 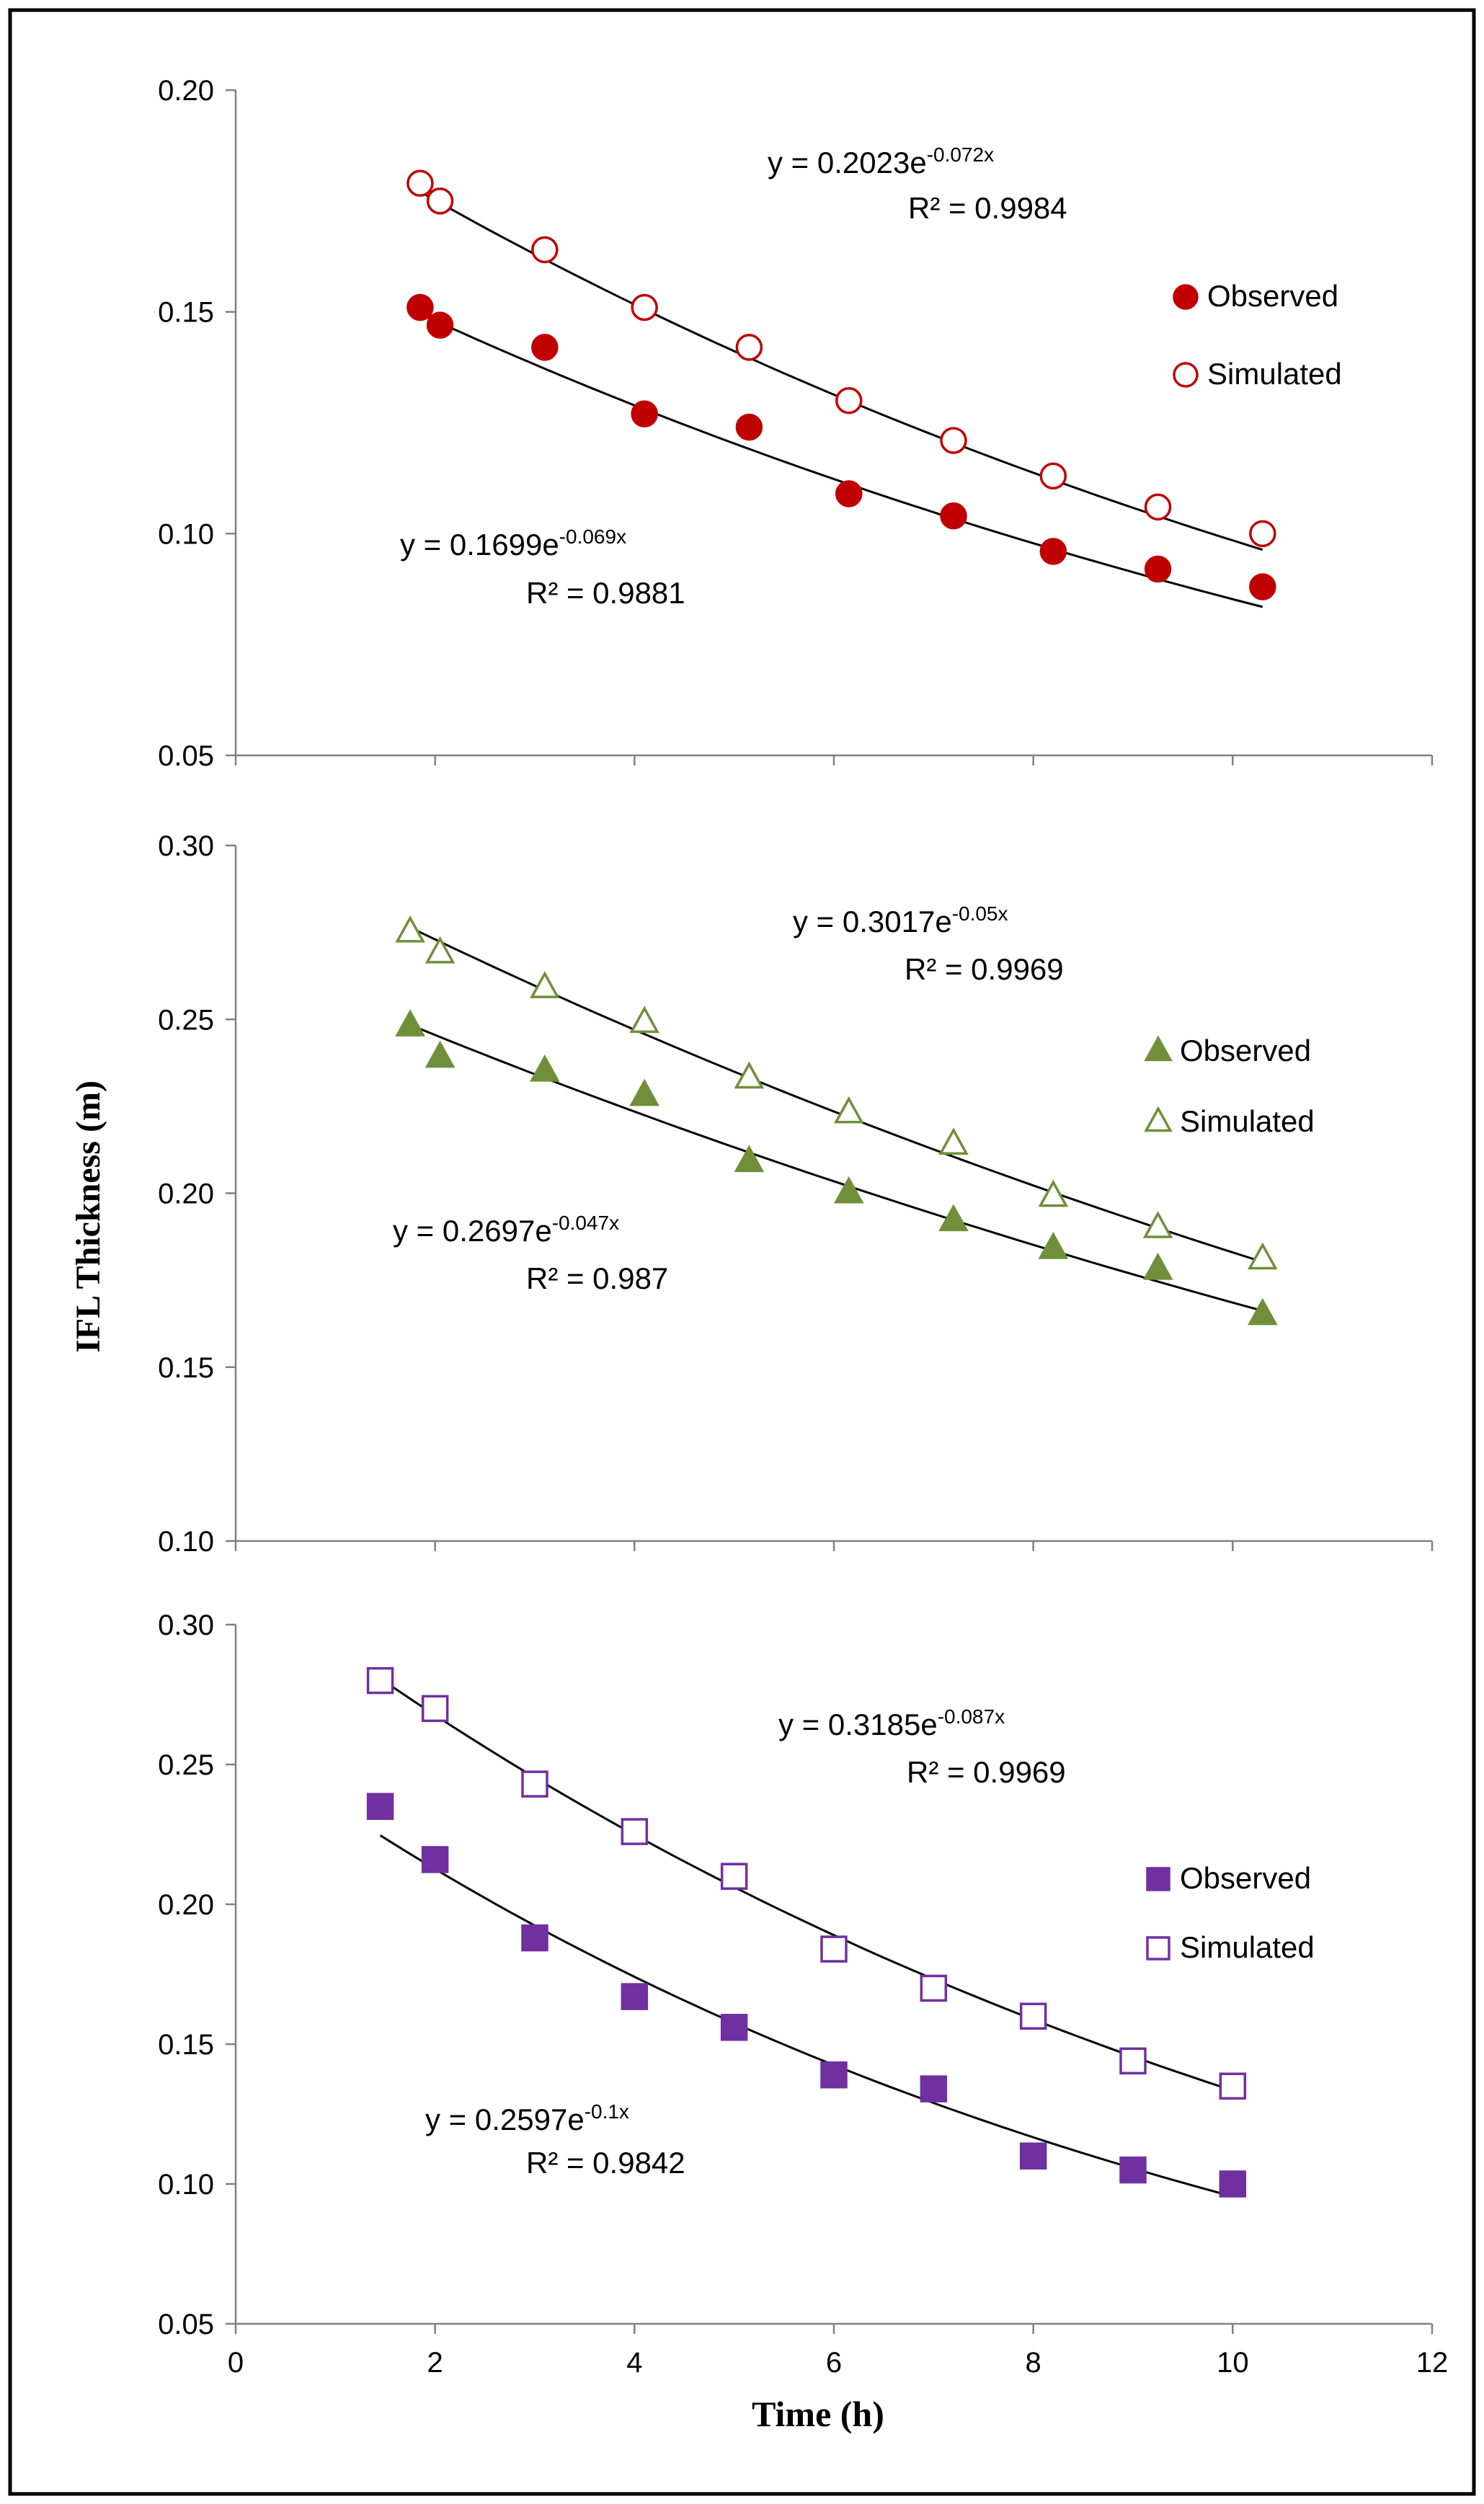 I want to click on trend-equation: y = 0.1699e-0.069x, so click(x=513, y=543).